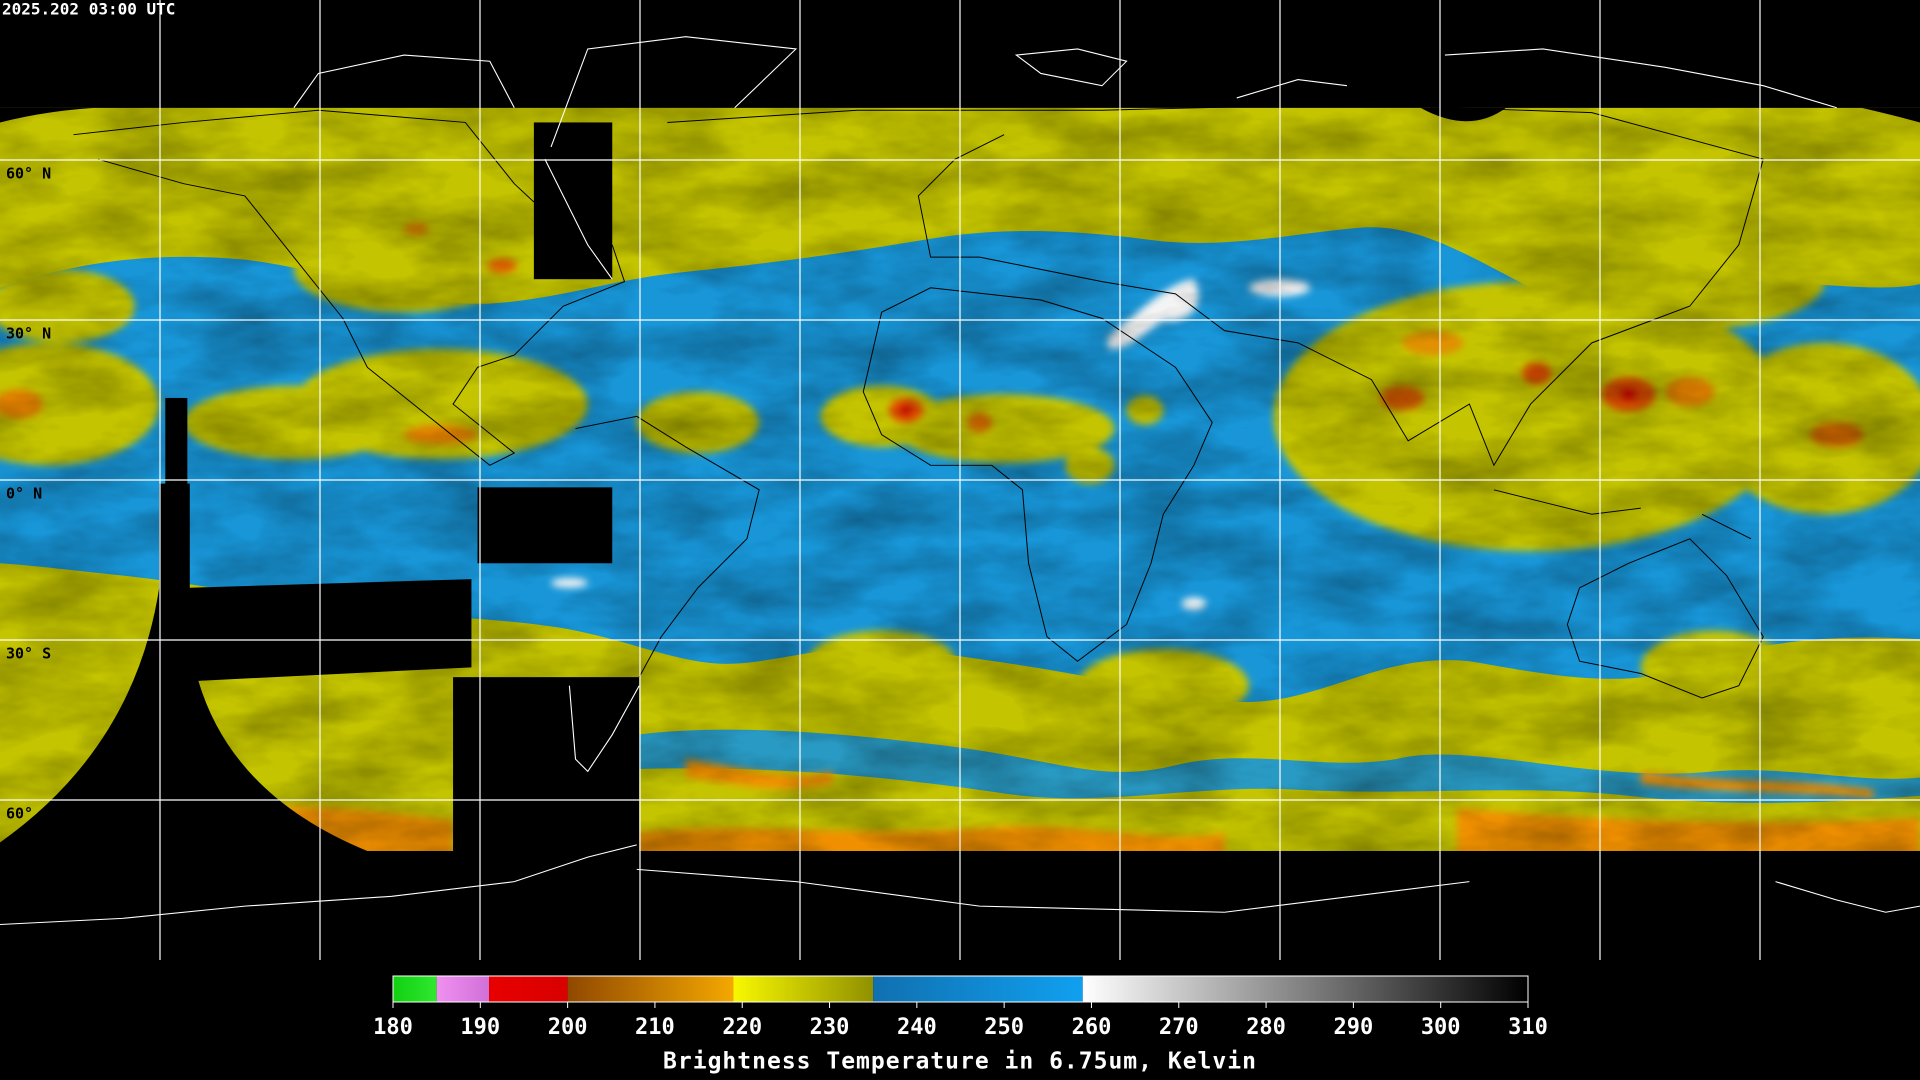 Image resolution: width=1920 pixels, height=1080 pixels. What do you see at coordinates (655, 1027) in the screenshot?
I see `colorbar-tick-label: 210` at bounding box center [655, 1027].